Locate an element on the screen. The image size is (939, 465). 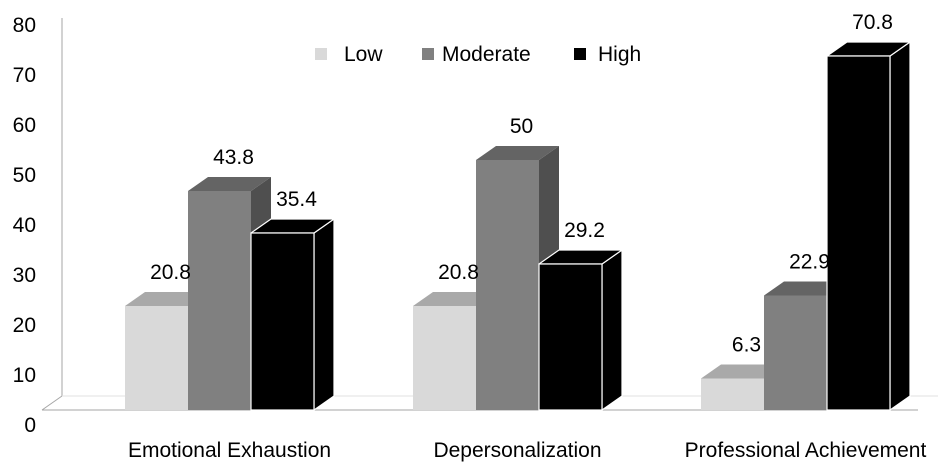
legend-item-low: Low is located at coordinates (349, 54).